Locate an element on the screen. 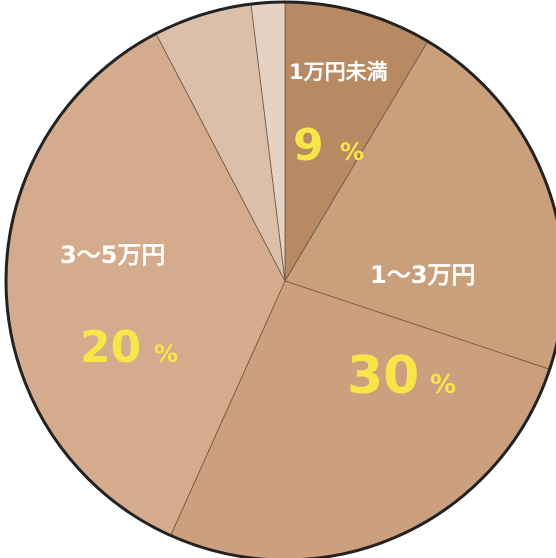 Image resolution: width=556 pixels, height=558 pixels. slice-label-under-1man: 1万円未満 is located at coordinates (338, 72).